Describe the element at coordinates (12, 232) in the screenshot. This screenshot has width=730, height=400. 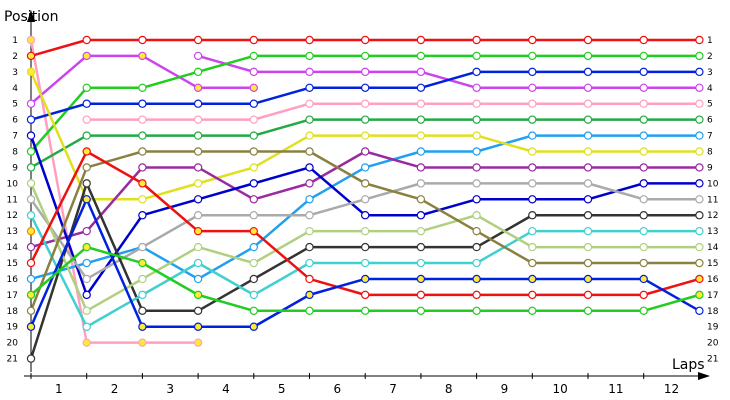
I see `y-tick-label-left: 13` at that location.